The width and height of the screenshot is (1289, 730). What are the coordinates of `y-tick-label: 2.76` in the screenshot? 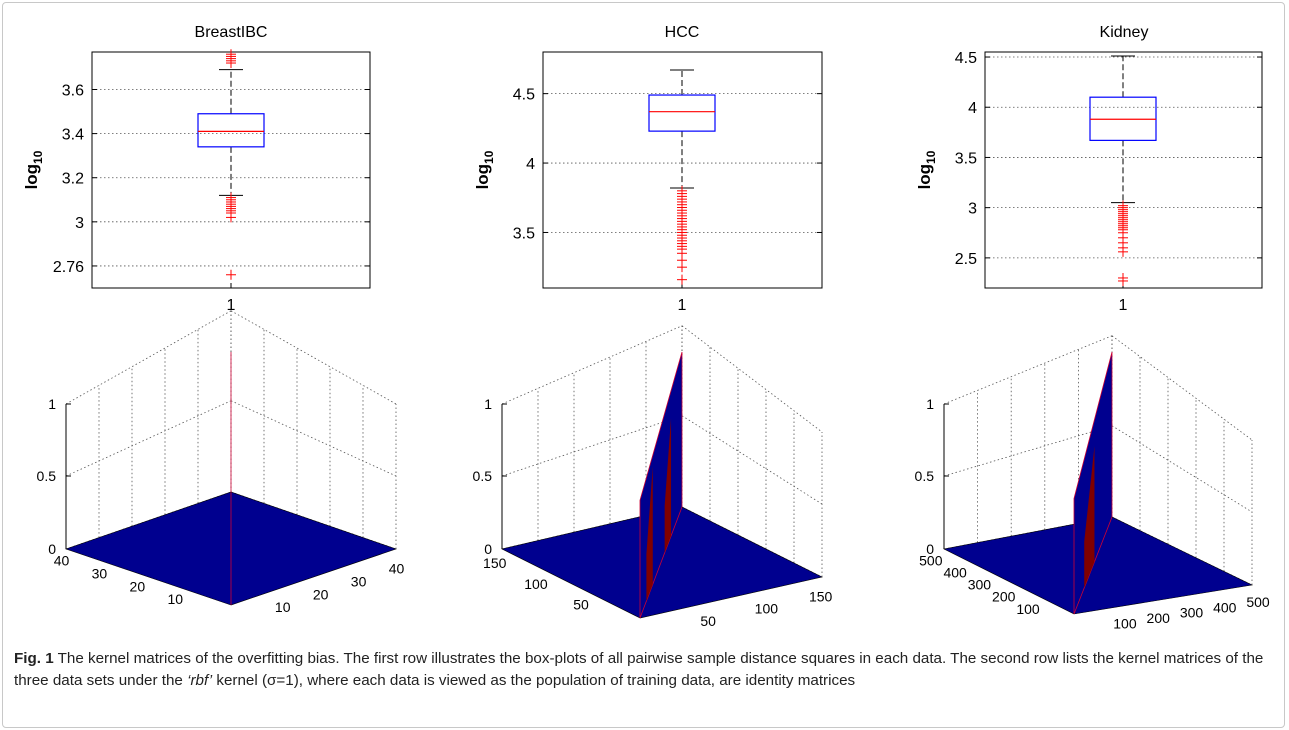 It's located at (68, 267).